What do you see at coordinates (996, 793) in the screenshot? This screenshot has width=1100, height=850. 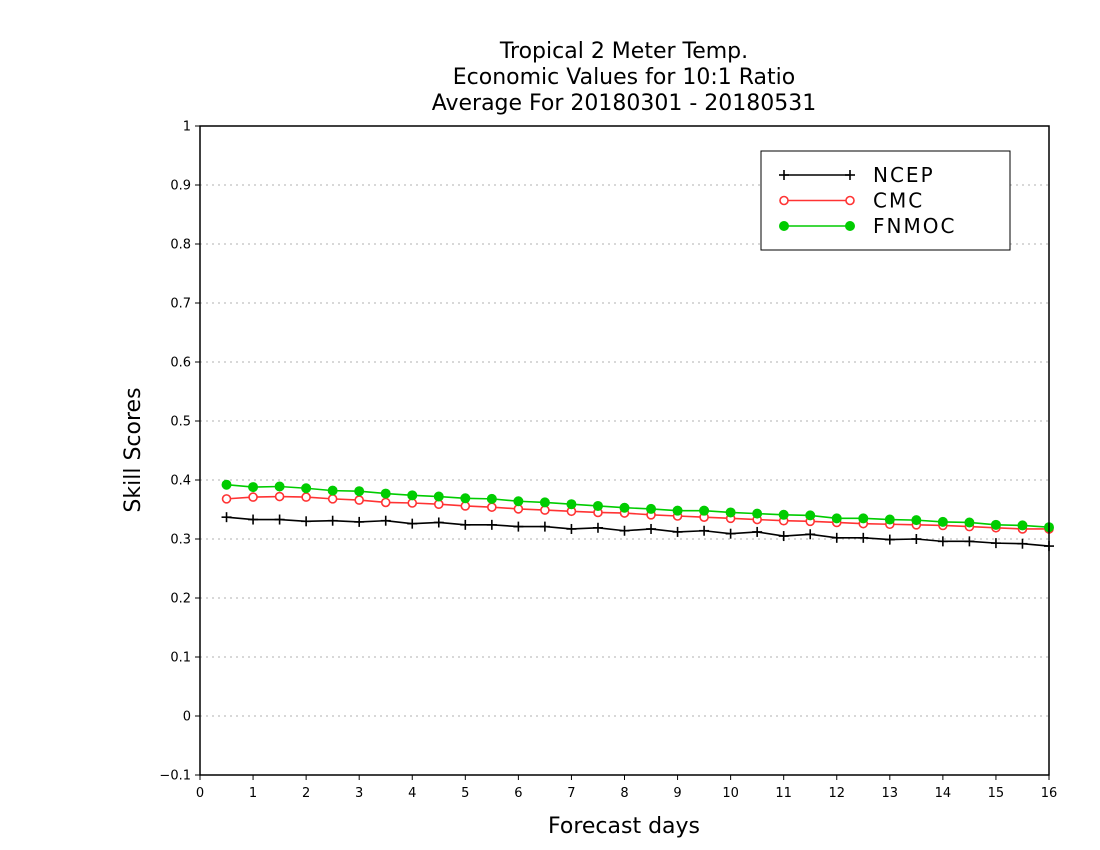 I see `x-tick-label: 15` at bounding box center [996, 793].